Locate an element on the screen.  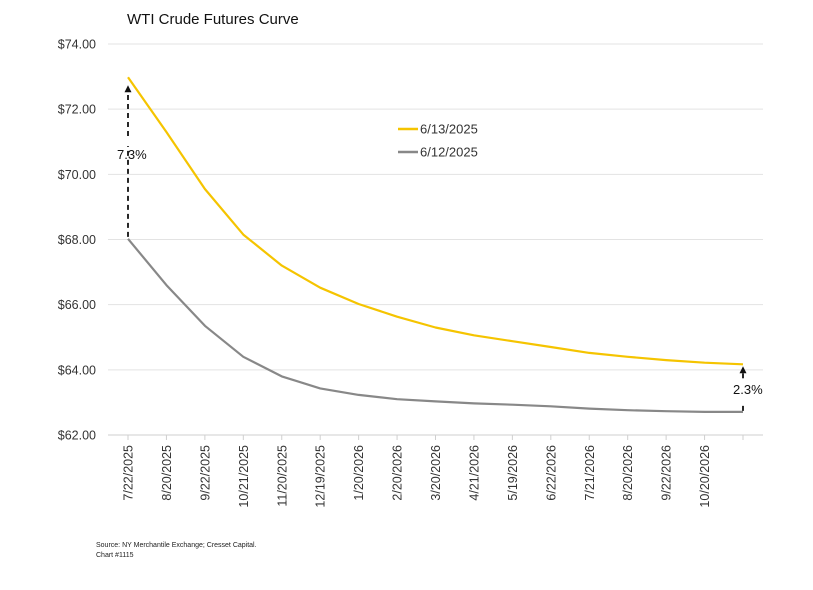
y-tick-label: $64.00 is located at coordinates (77, 370).